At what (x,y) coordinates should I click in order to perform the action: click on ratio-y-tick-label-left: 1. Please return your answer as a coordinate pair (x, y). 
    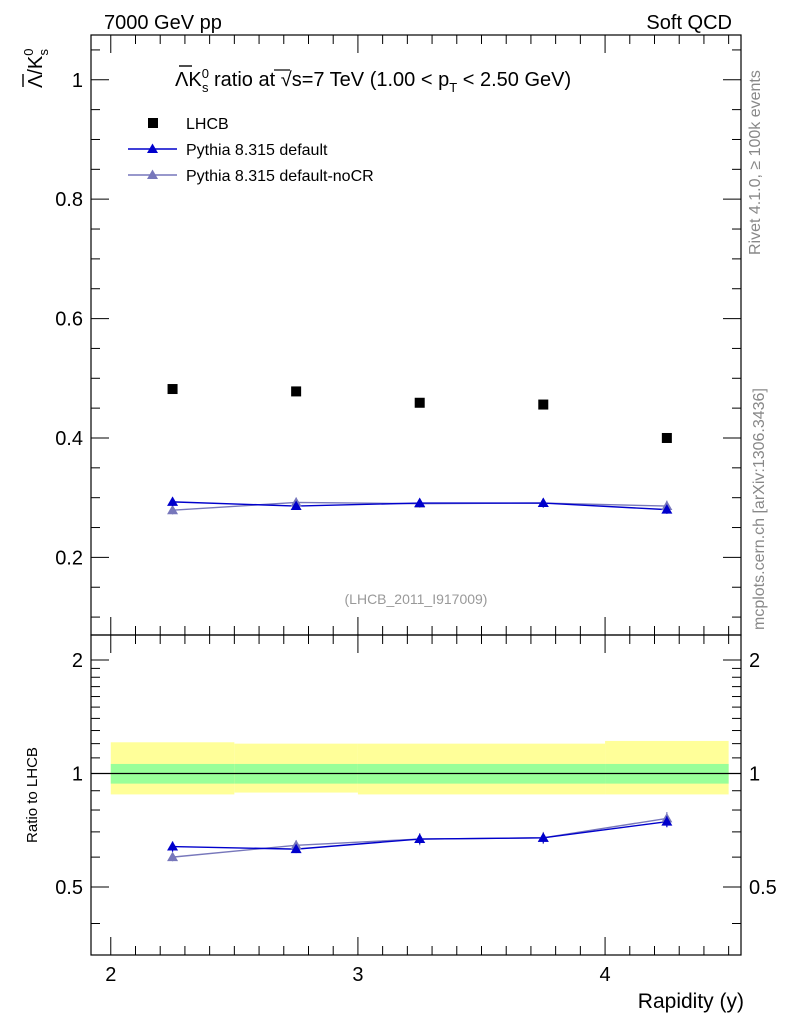
    Looking at the image, I should click on (77, 774).